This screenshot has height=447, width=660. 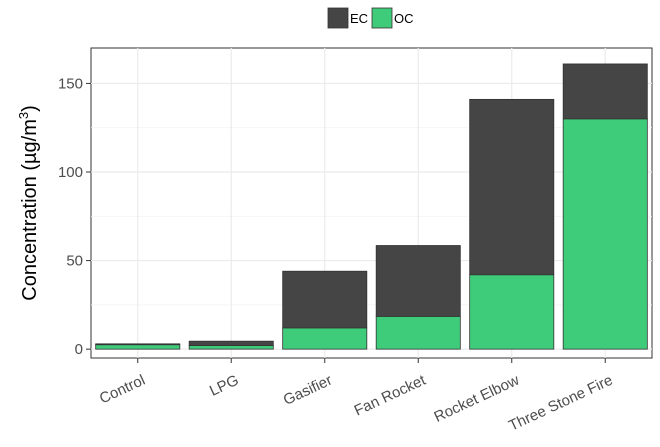 I want to click on y-tick-label: 100, so click(x=70, y=172).